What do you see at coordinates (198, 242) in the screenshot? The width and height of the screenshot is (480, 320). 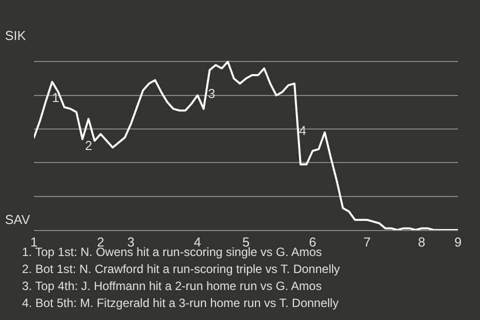 I see `x-tick-label: 4` at bounding box center [198, 242].